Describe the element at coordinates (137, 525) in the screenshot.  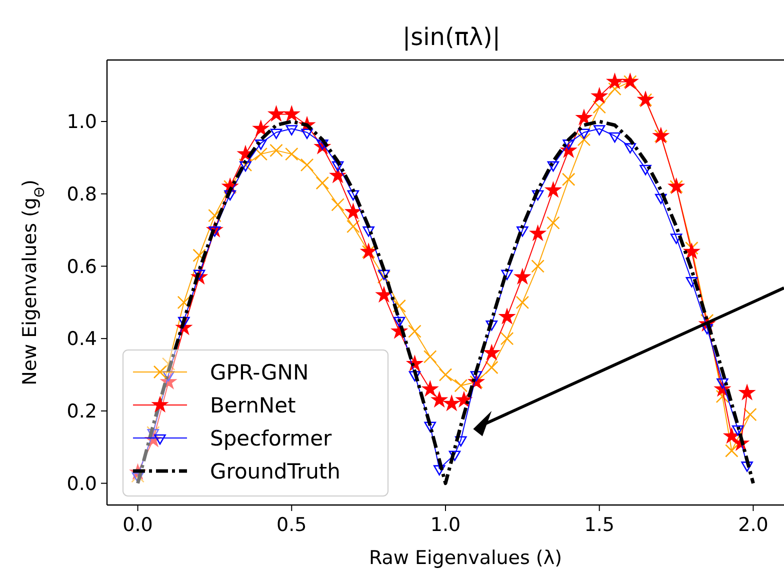
I see `x-tick-label: 0.0` at that location.